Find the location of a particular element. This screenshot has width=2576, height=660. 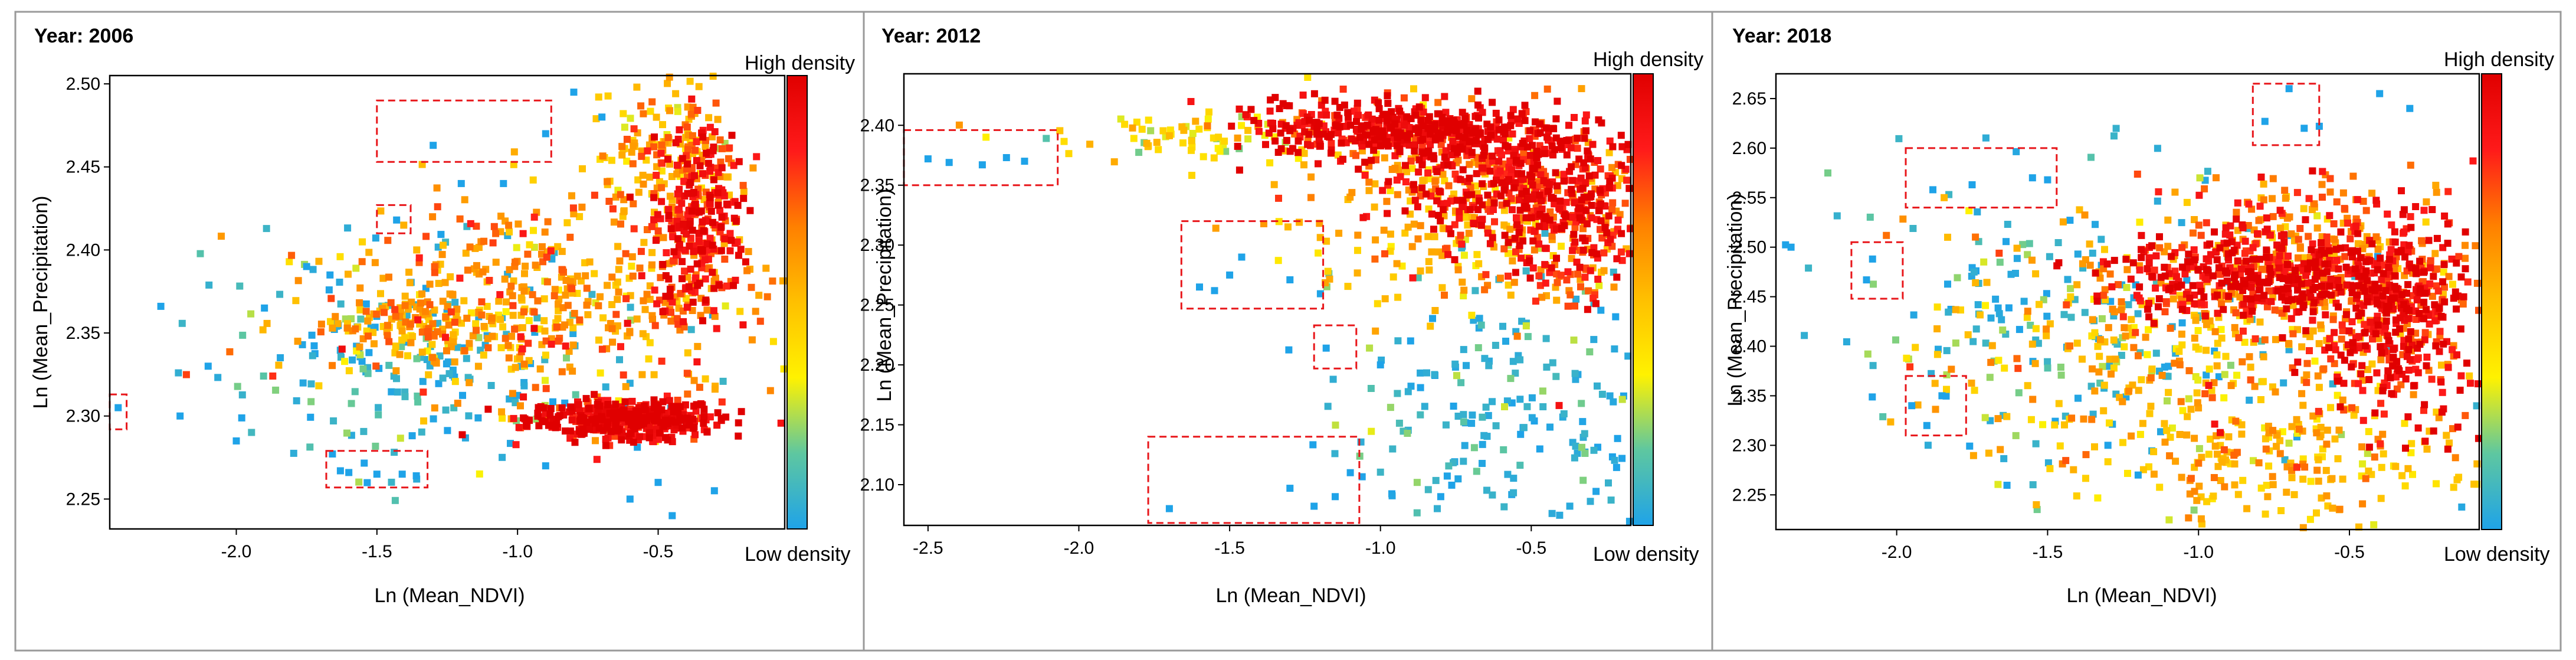

y-tick-label: 2.65 is located at coordinates (1749, 99).